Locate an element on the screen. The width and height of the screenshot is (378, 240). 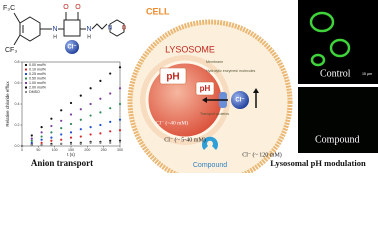
lysosome-label: LYSOSOME is located at coordinates (190, 49).